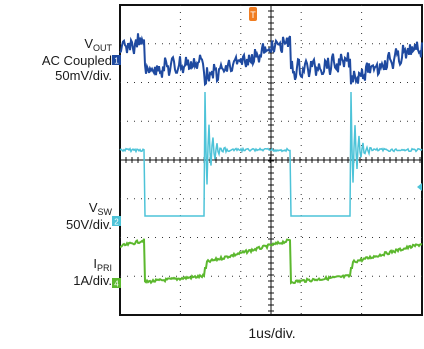  What do you see at coordinates (92, 280) in the screenshot?
I see `ipri-scale: 1A/div.` at bounding box center [92, 280].